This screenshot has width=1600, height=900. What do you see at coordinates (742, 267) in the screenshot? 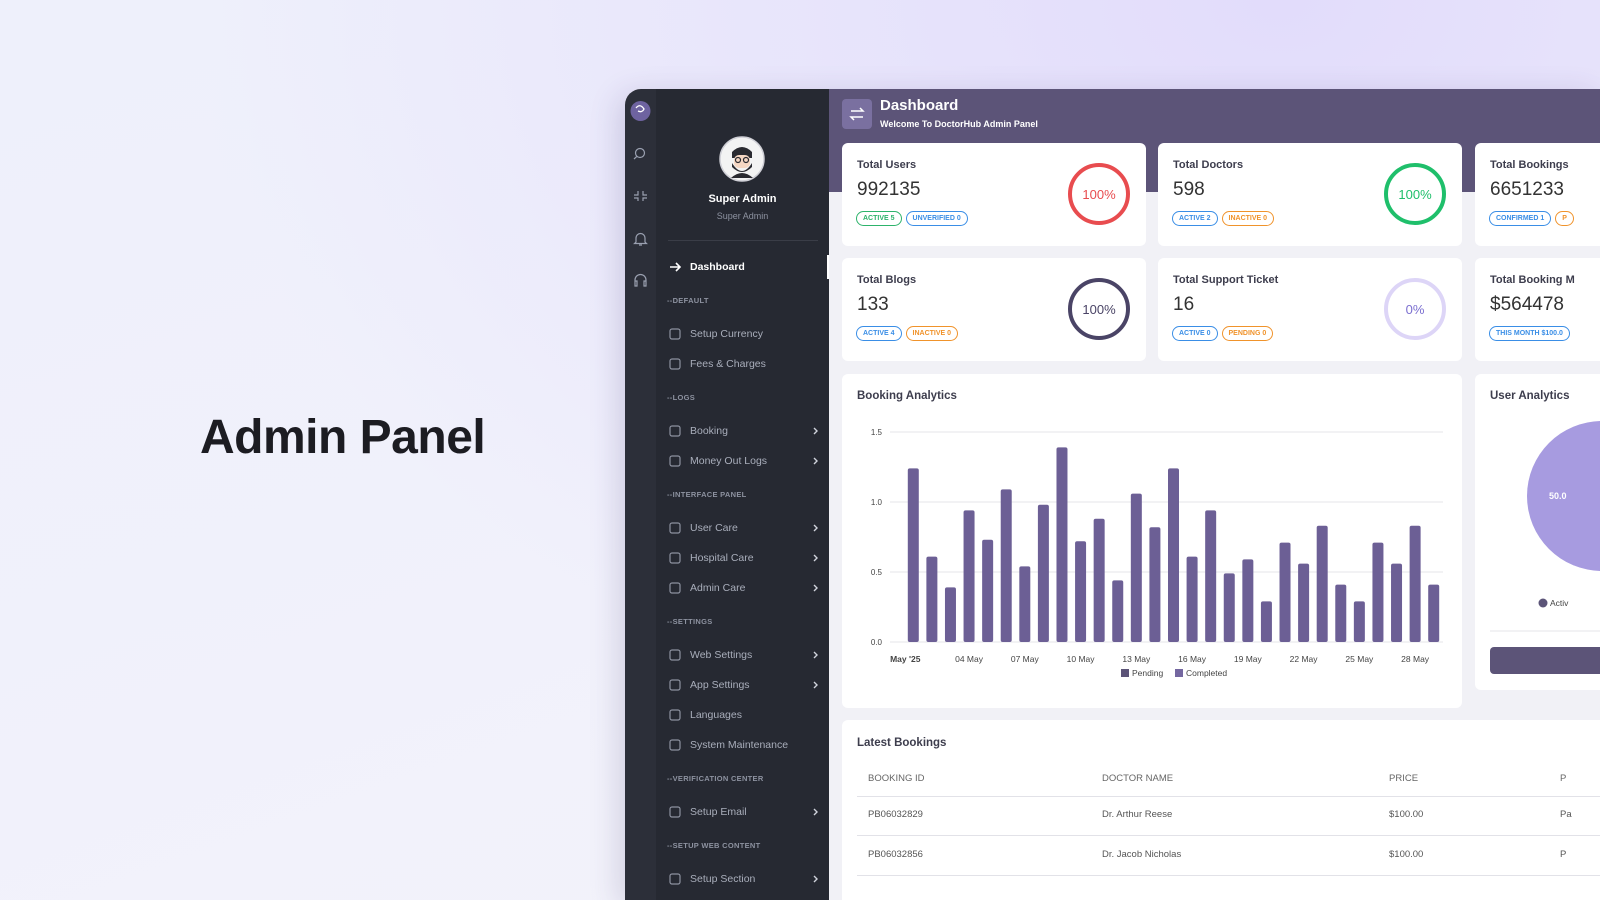
I see `nav-item: Dashboard` at bounding box center [742, 267].